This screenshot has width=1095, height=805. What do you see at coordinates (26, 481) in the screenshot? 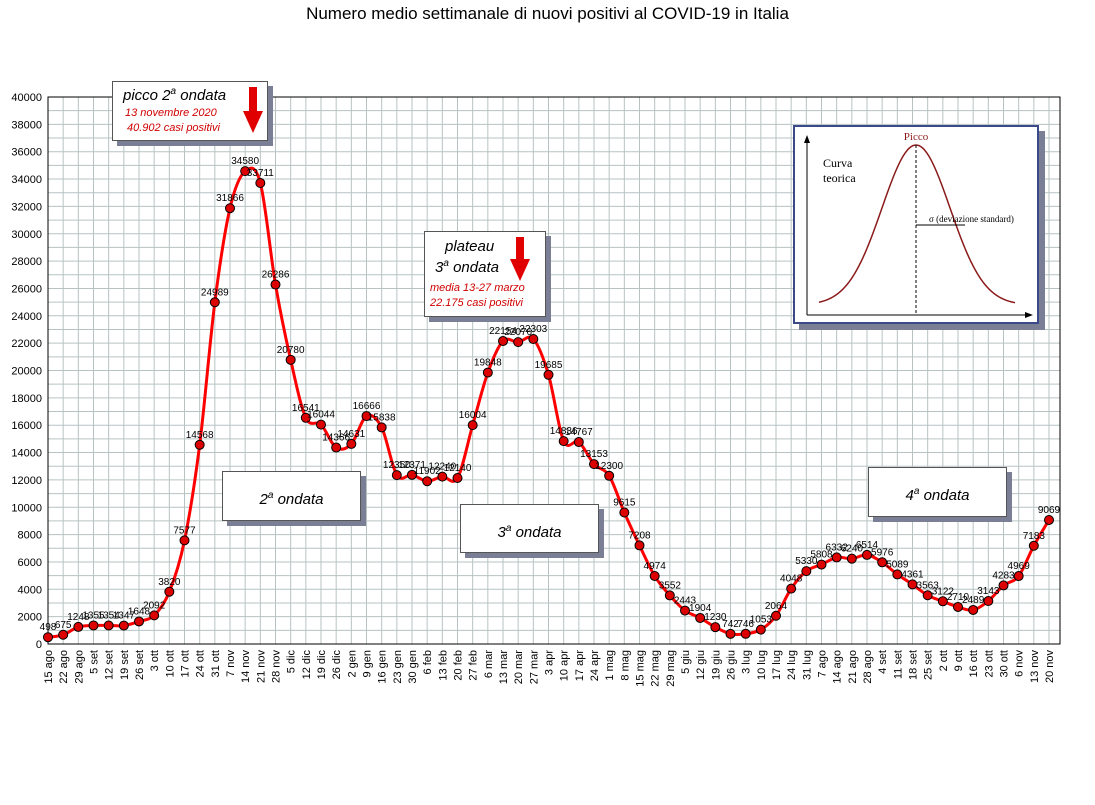
I see `y-tick-label: 12000` at bounding box center [26, 481].